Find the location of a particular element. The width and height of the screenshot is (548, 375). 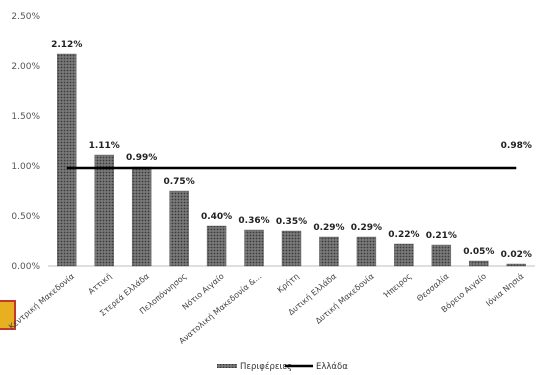

legend: Περιφέρειες Ελλάδα is located at coordinates (282, 366).